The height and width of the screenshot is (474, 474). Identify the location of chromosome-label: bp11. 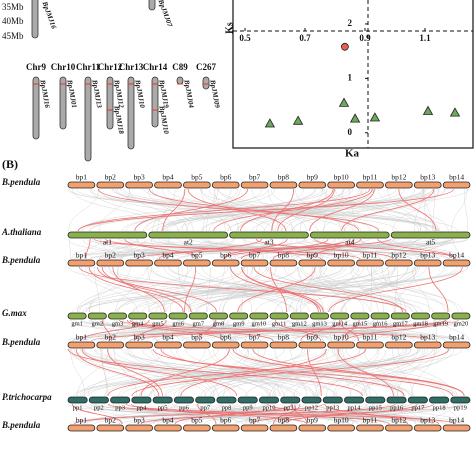
(370, 177).